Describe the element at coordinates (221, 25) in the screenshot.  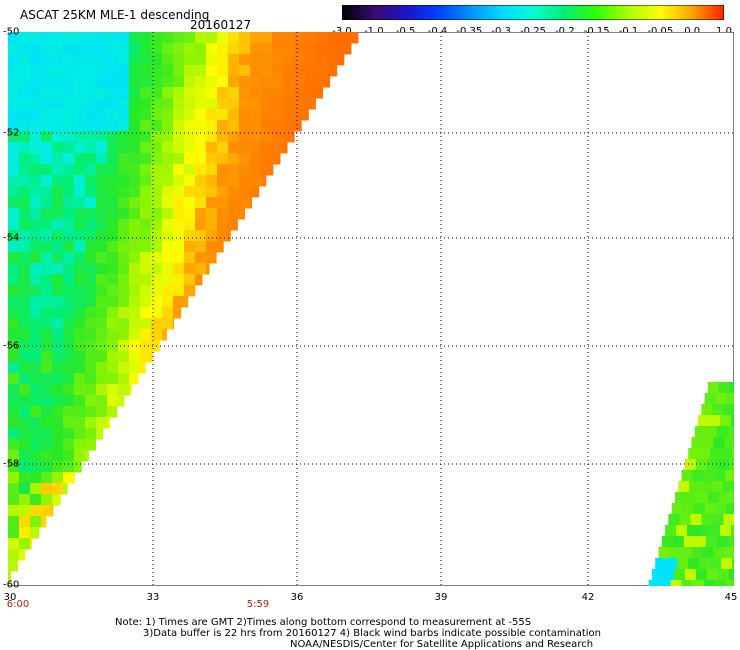
I see `map-date: 20160127` at that location.